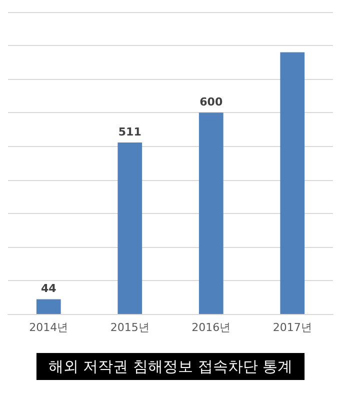  Describe the element at coordinates (211, 327) in the screenshot. I see `x-tick-label: 2016년` at that location.